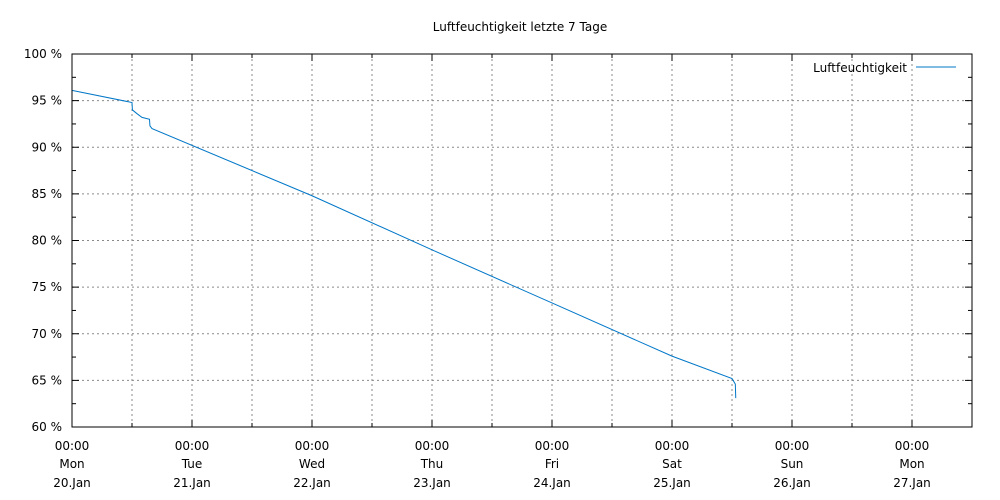  What do you see at coordinates (792, 483) in the screenshot?
I see `x-tick-date: 26.Jan` at bounding box center [792, 483].